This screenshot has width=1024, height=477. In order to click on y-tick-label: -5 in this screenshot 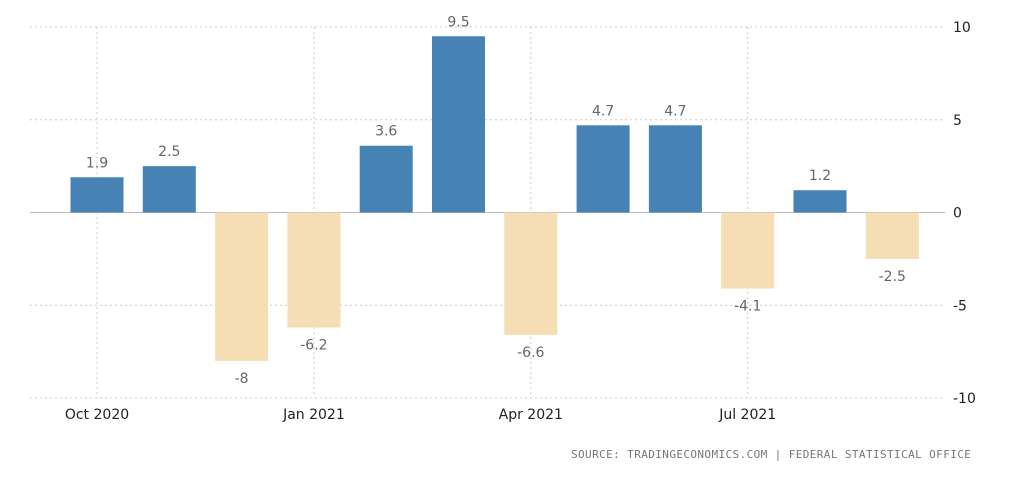, I will do `click(960, 306)`.